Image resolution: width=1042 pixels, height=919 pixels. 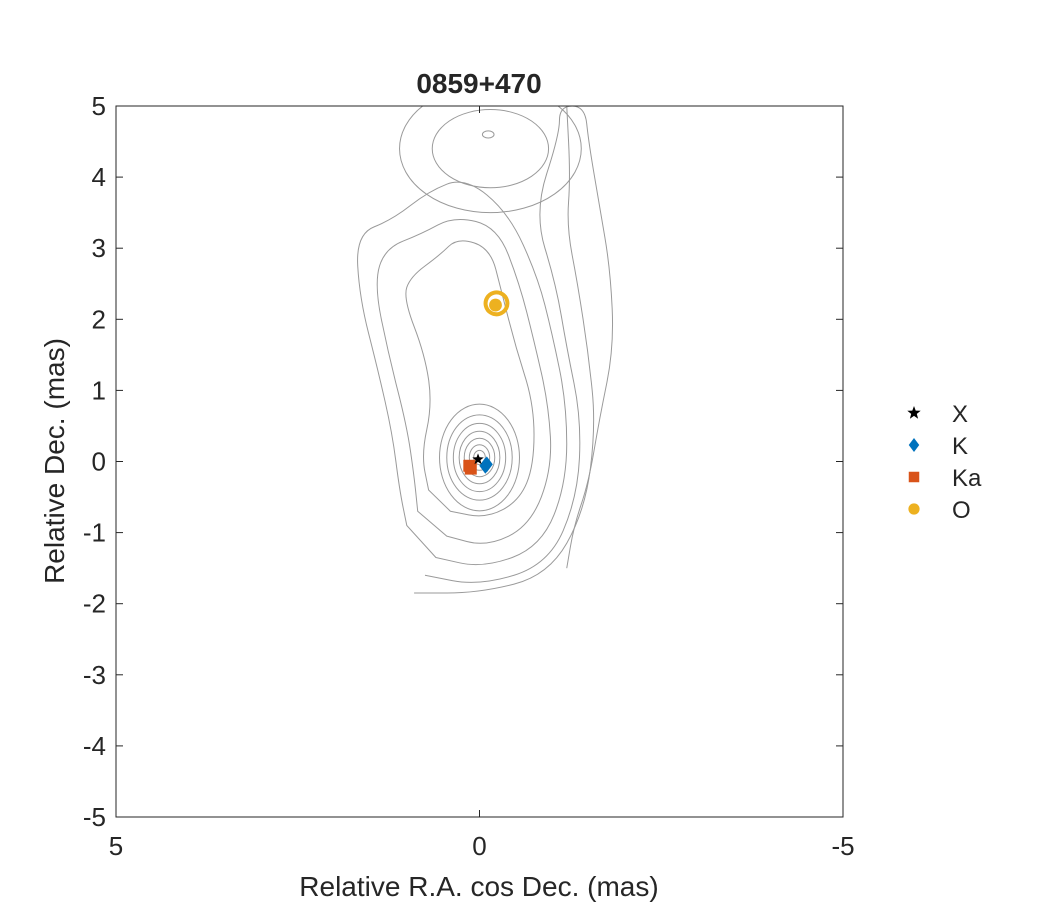 What do you see at coordinates (490, 149) in the screenshot?
I see `upper-lobe-contour` at bounding box center [490, 149].